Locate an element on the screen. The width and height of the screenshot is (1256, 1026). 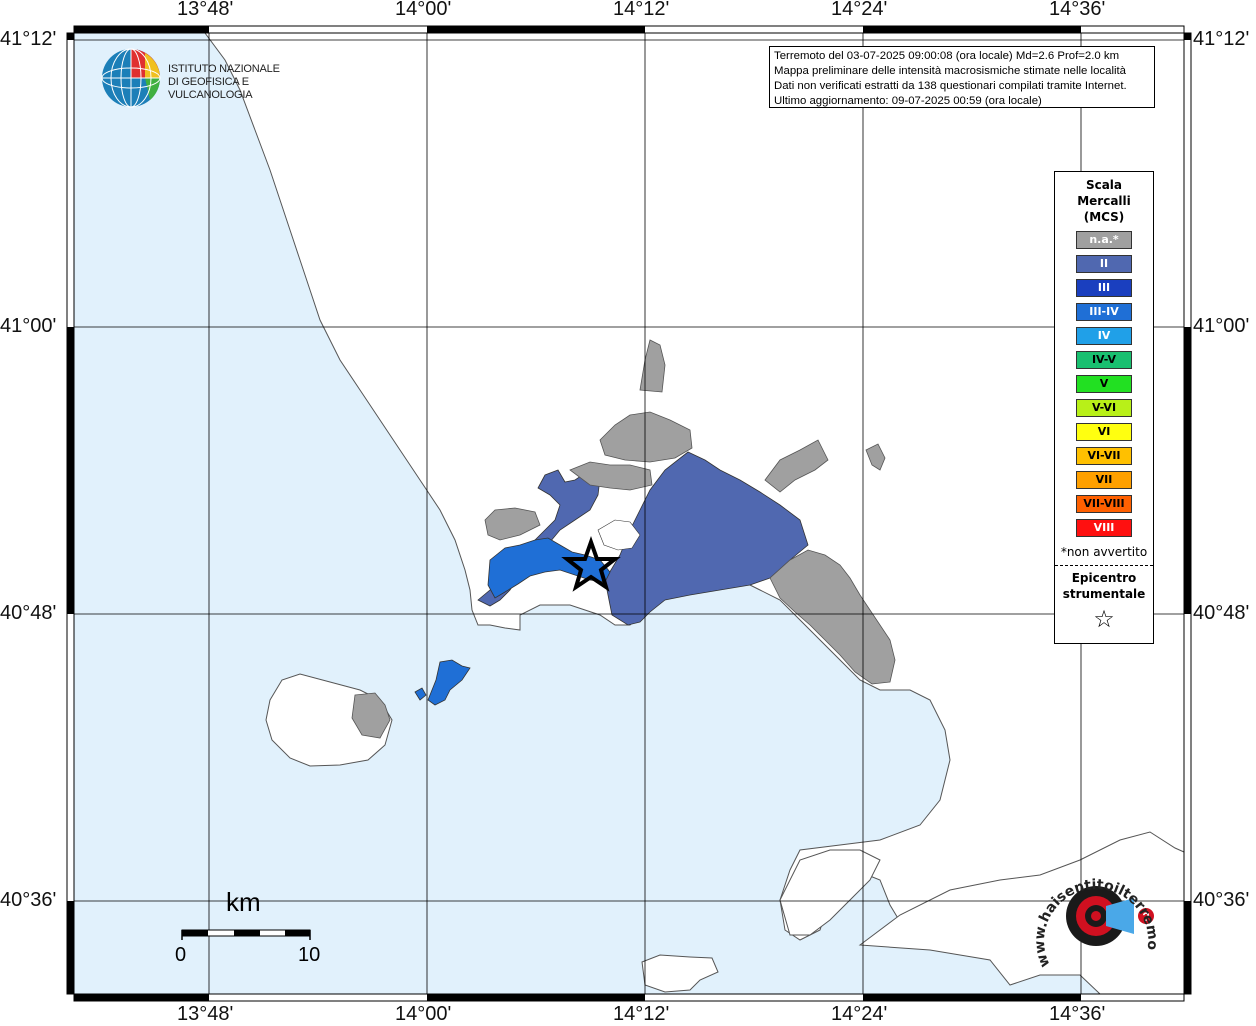
peninsula-south is located at coordinates (830, 892).